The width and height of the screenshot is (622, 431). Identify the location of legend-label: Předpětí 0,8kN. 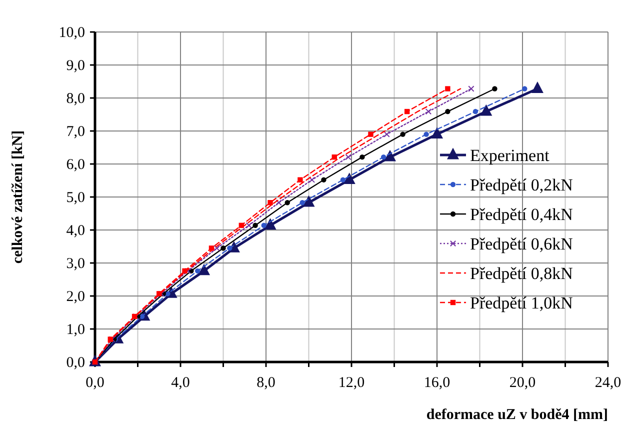
(521, 273).